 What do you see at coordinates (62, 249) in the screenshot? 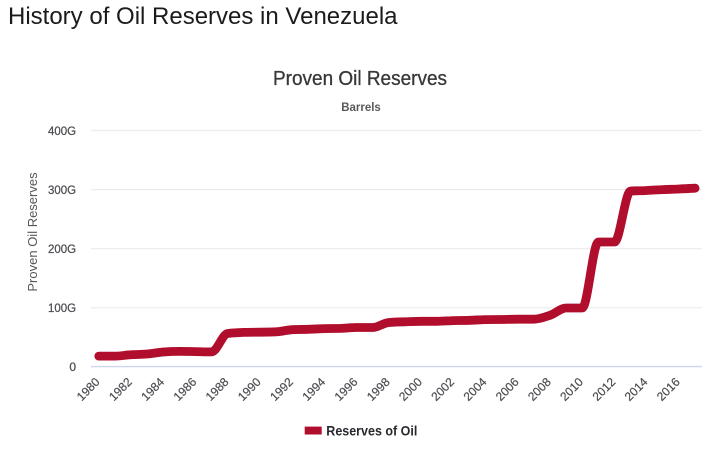
I see `svg-text: 200G` at bounding box center [62, 249].